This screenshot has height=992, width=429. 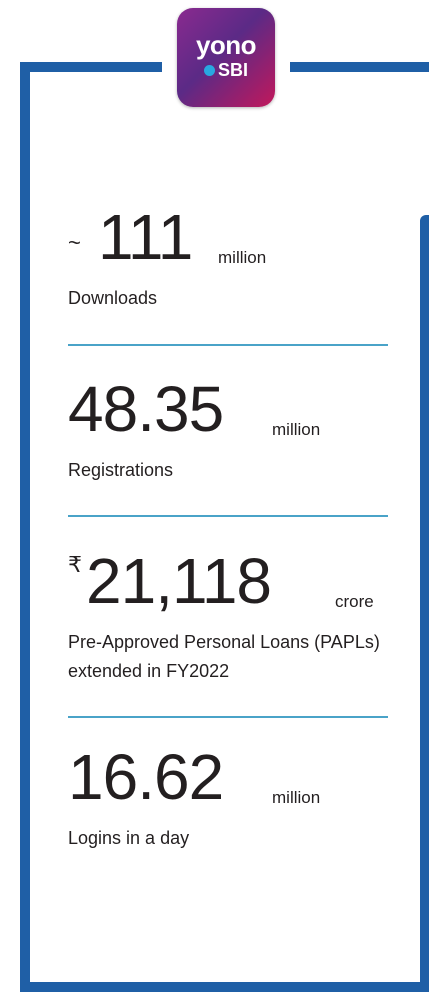 What do you see at coordinates (232, 70) in the screenshot?
I see `logo-sbi: SBI` at bounding box center [232, 70].